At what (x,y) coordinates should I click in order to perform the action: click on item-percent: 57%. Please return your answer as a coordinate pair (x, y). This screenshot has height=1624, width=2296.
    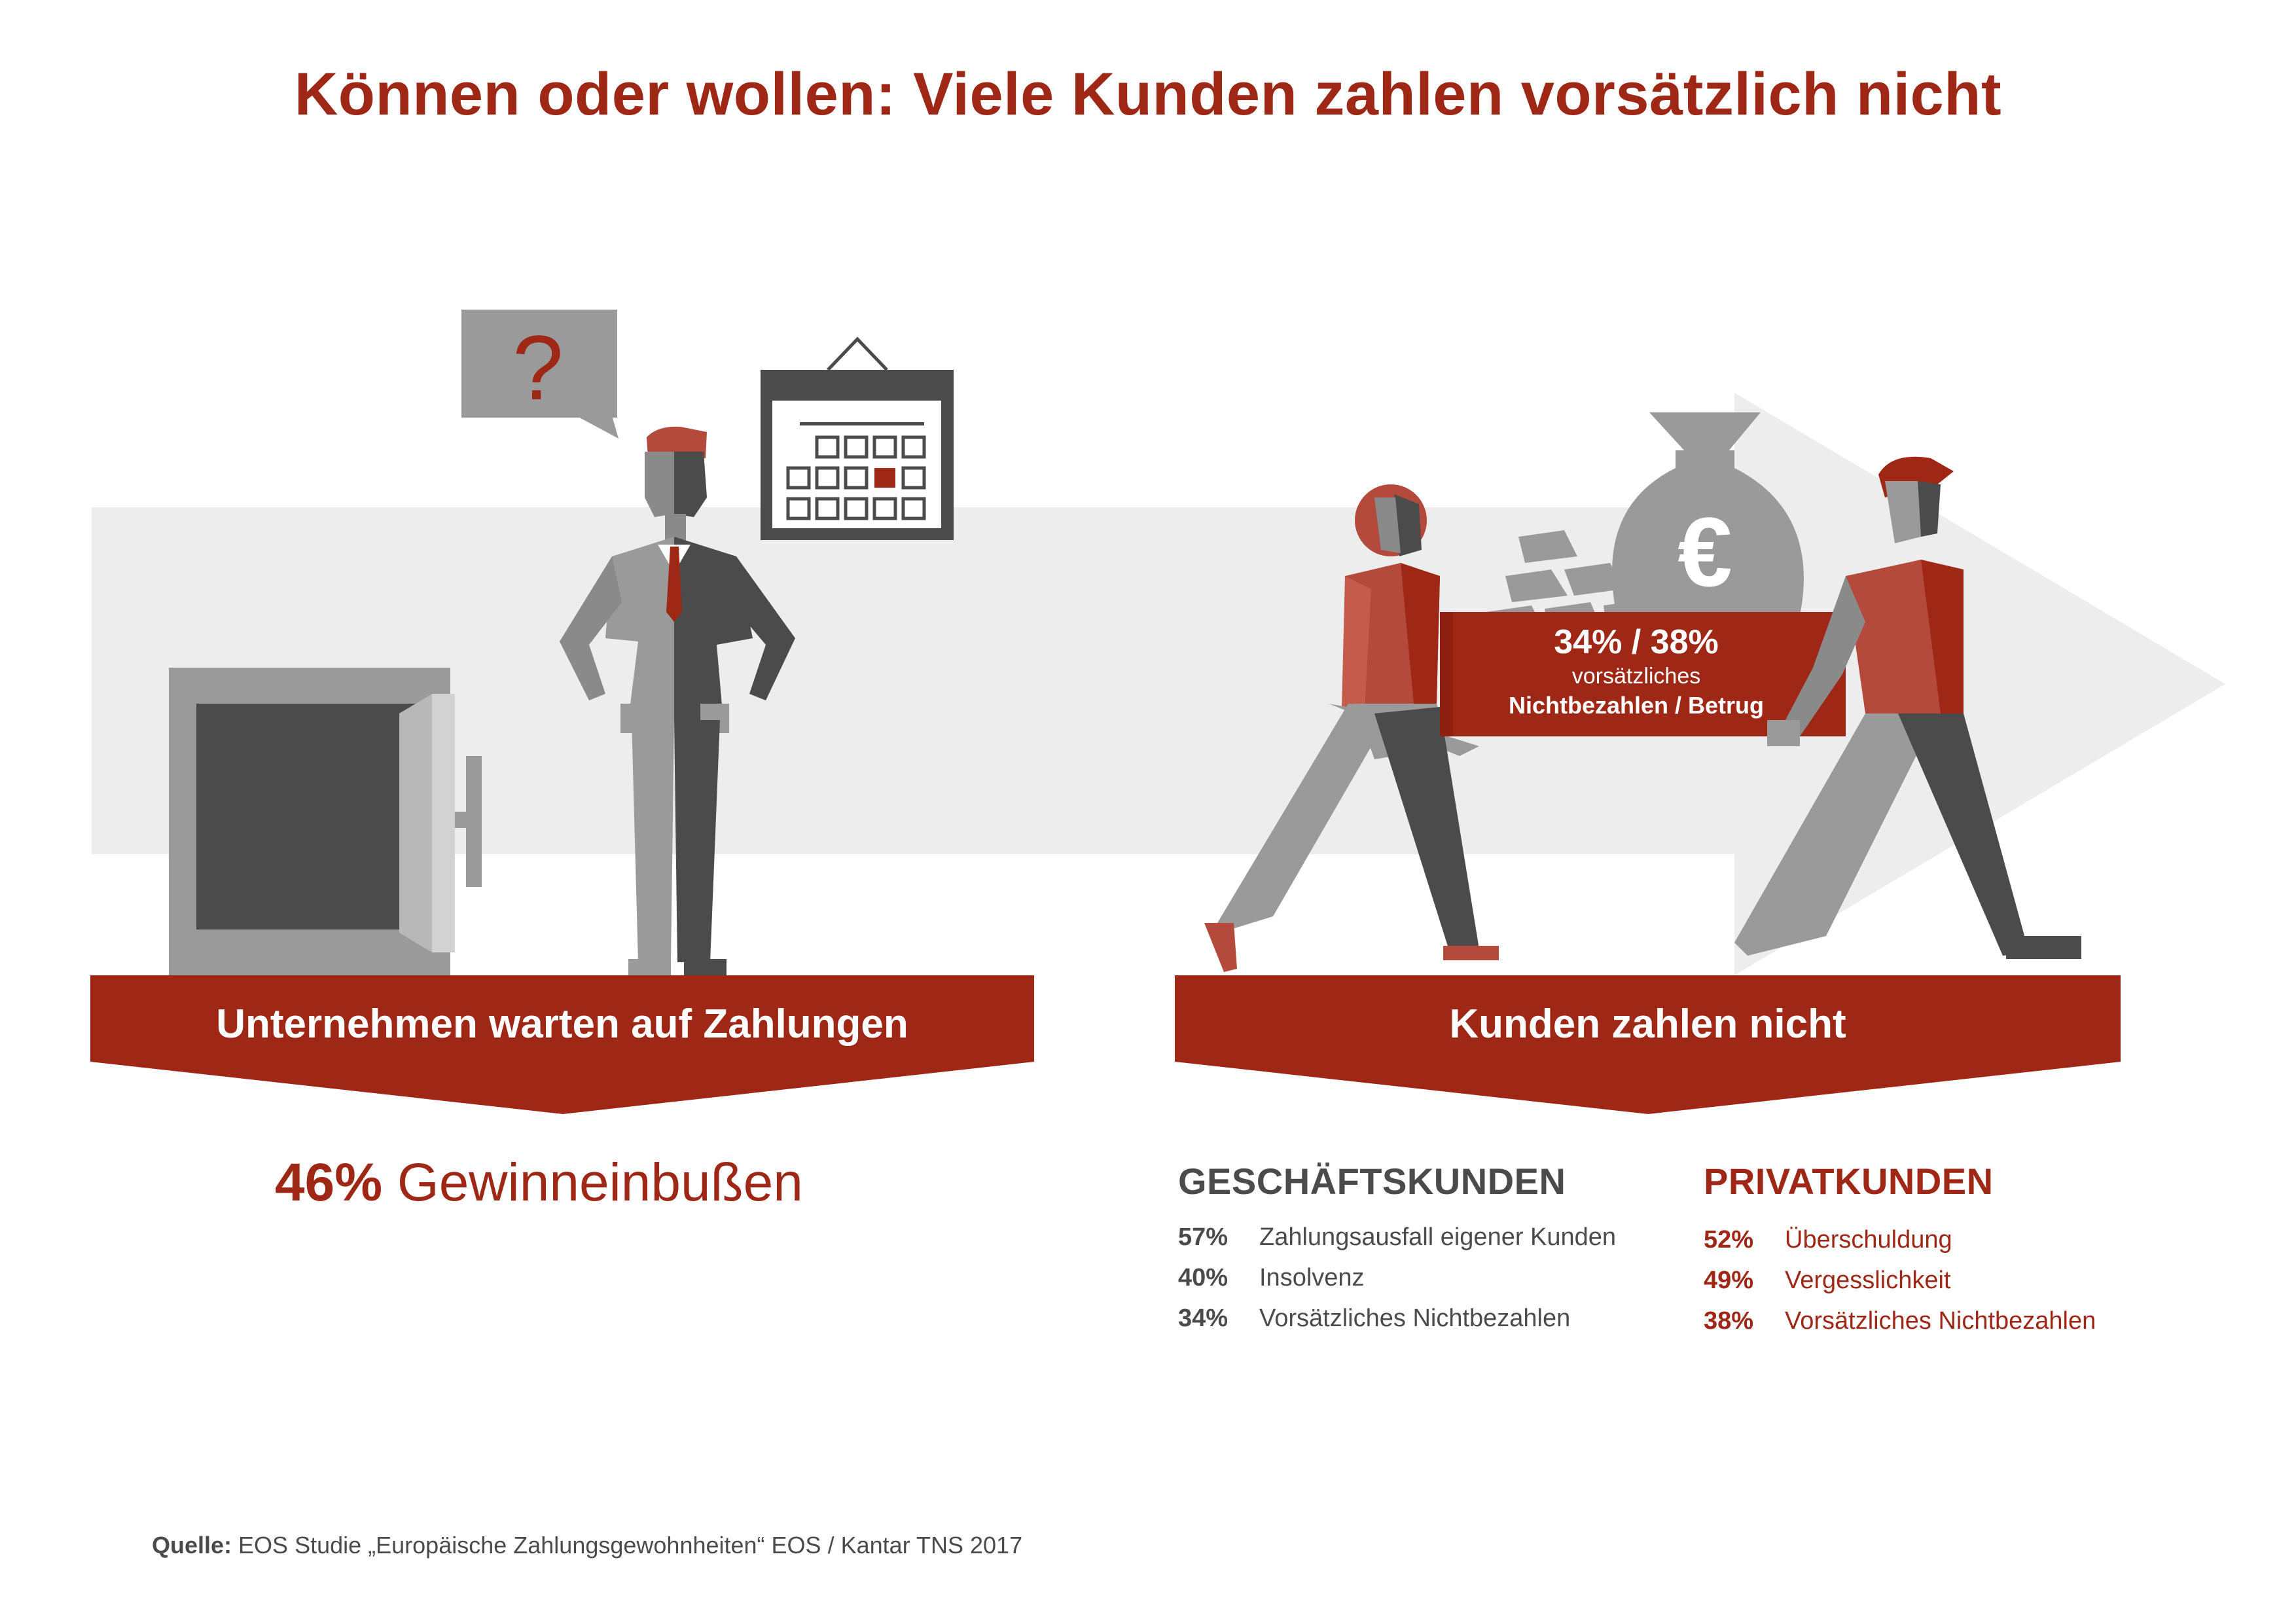
    Looking at the image, I should click on (1203, 1237).